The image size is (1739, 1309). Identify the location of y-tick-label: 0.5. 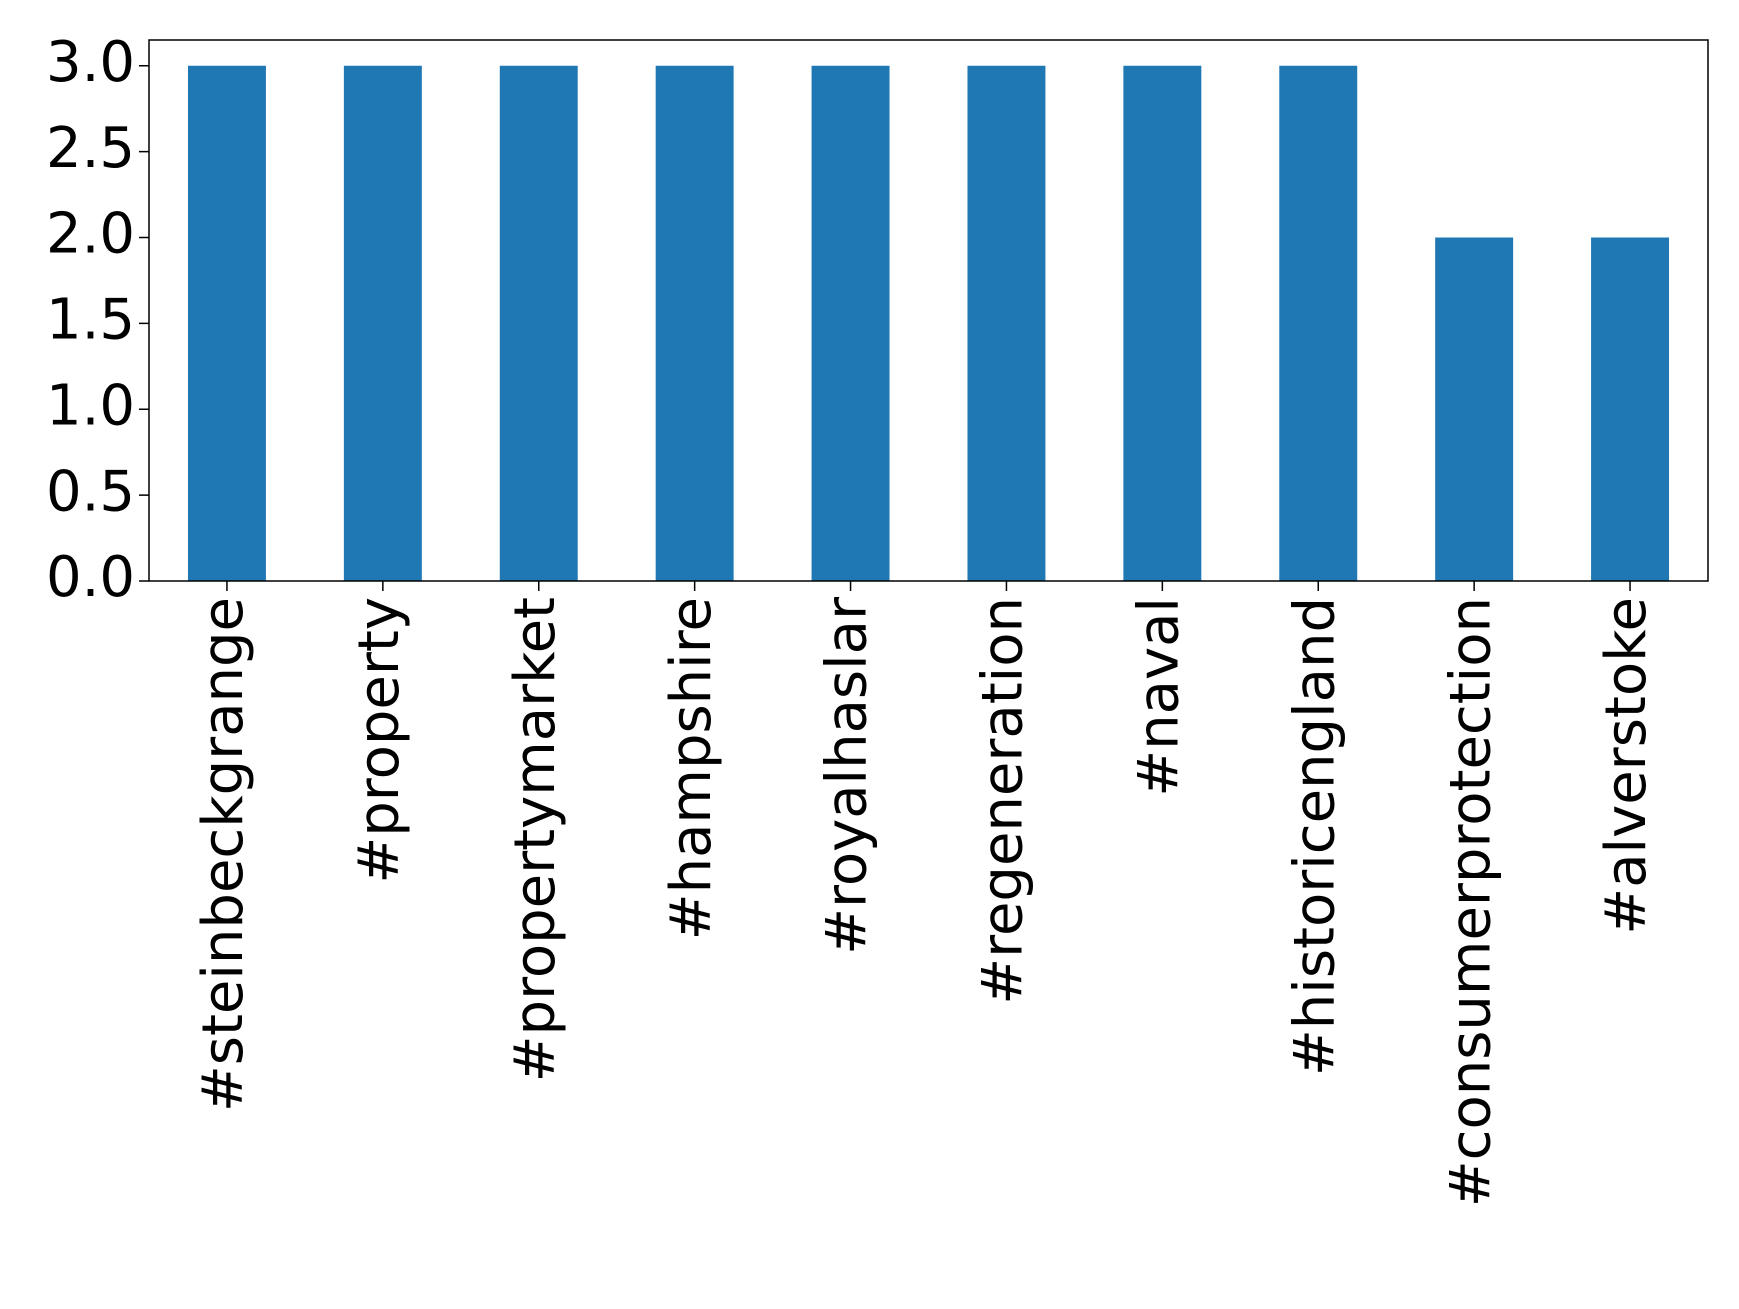
(90, 491).